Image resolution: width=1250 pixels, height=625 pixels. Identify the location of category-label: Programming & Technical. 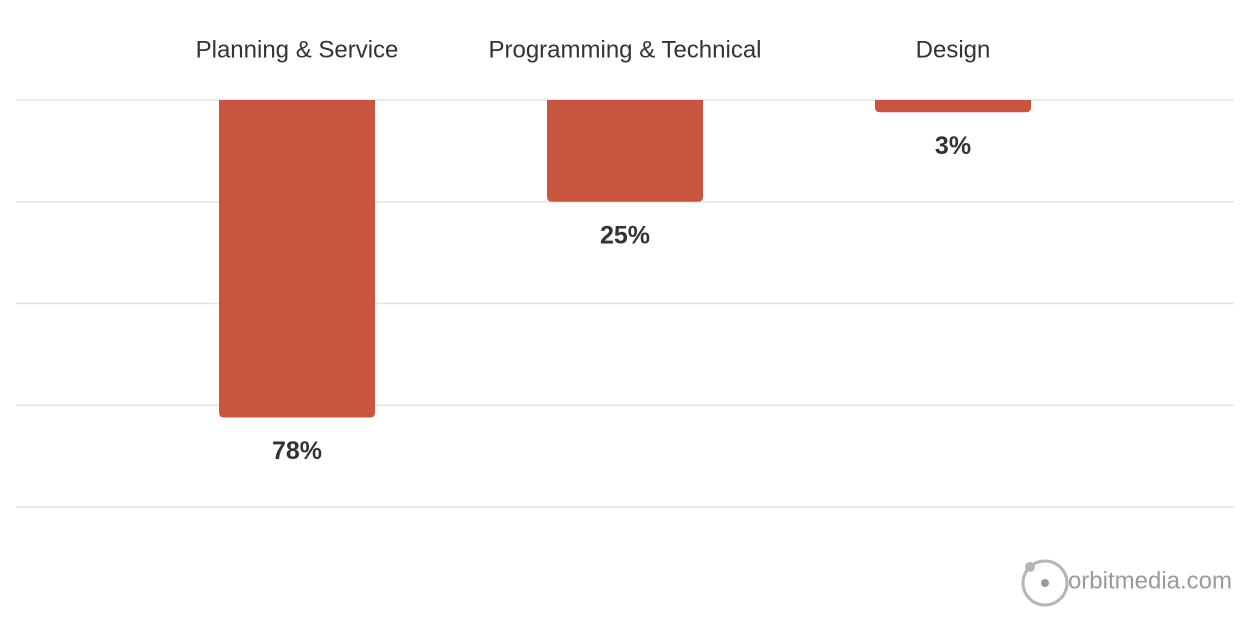
(624, 49).